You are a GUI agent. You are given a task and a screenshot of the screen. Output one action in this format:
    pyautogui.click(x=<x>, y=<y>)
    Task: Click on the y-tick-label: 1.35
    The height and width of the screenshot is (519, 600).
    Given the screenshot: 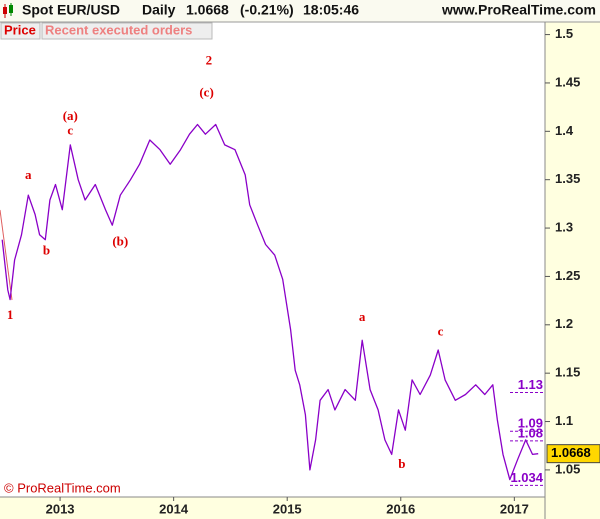 What is the action you would take?
    pyautogui.click(x=567, y=178)
    